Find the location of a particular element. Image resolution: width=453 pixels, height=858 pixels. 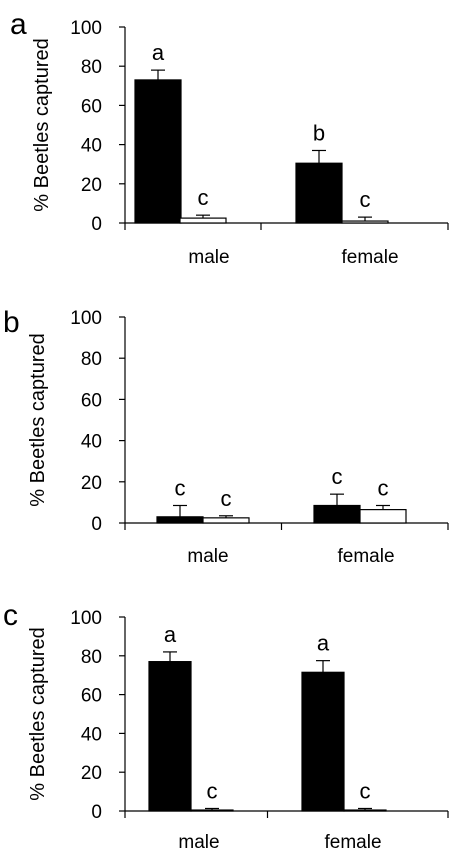

significance-letter: b is located at coordinates (319, 132).